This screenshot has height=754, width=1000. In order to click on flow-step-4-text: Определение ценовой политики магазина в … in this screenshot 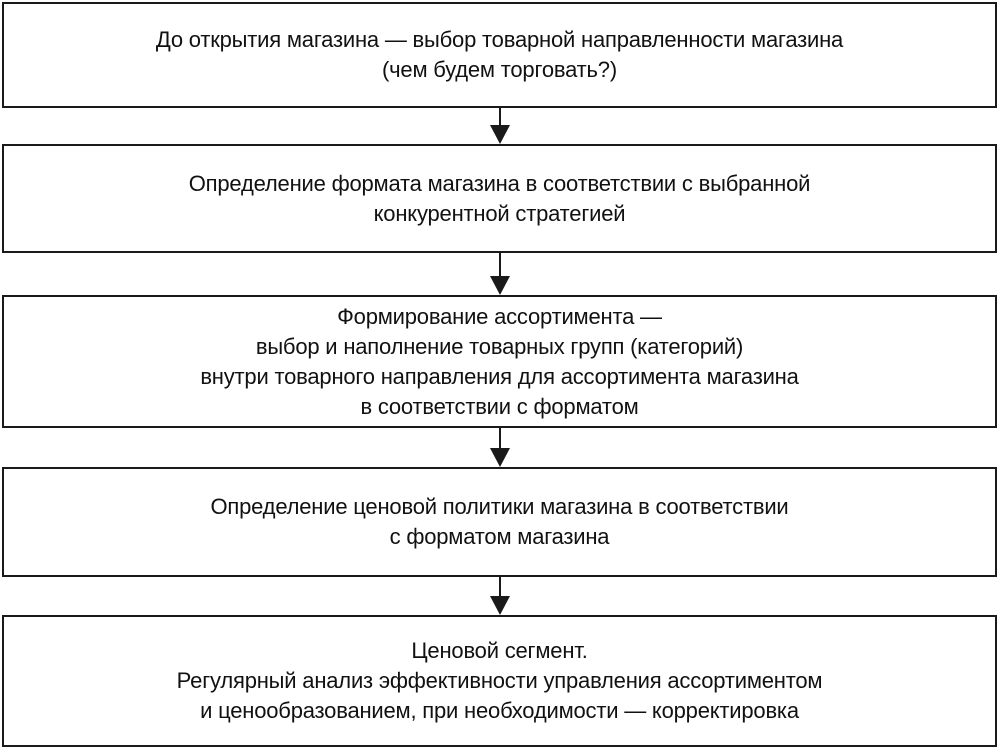, I will do `click(499, 521)`.